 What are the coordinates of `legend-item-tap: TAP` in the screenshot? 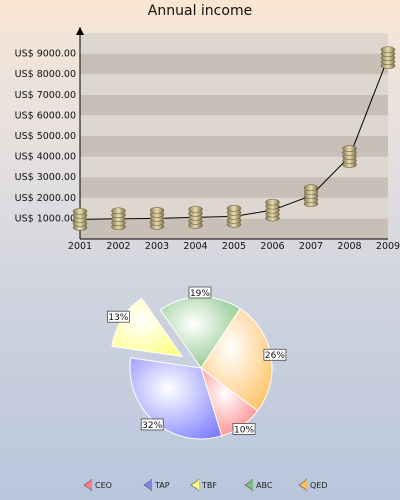 It's located at (153, 485).